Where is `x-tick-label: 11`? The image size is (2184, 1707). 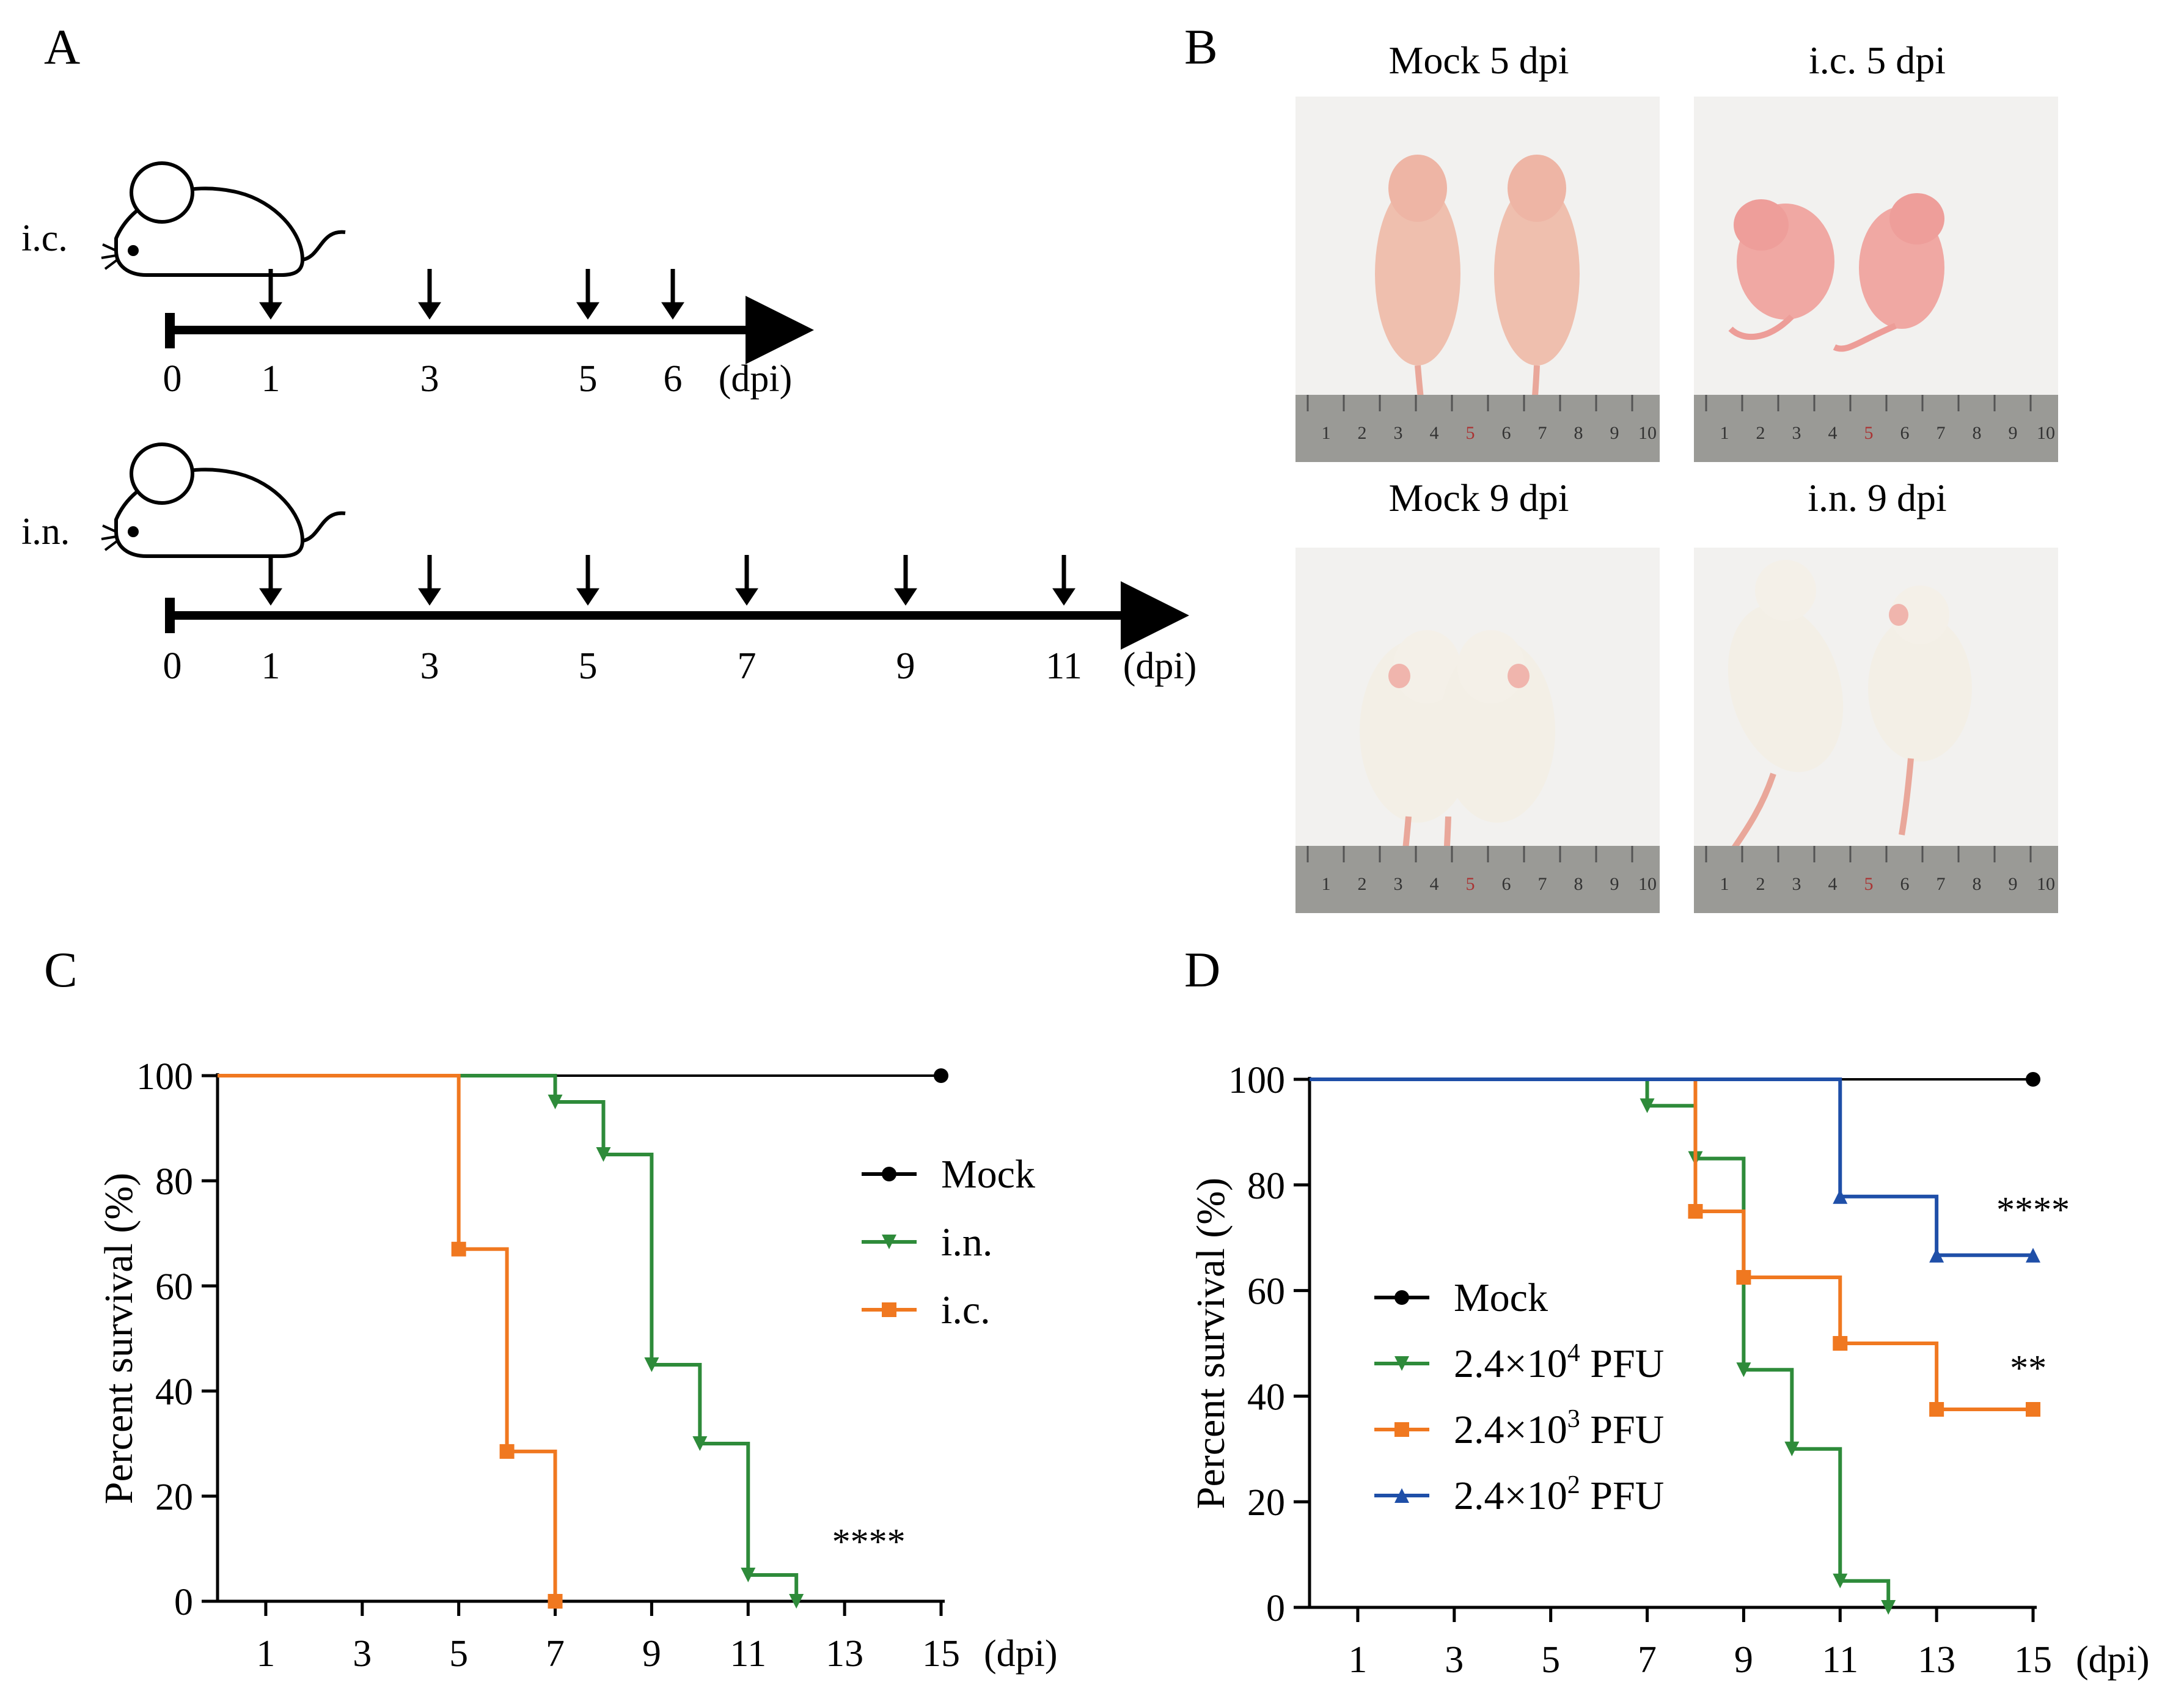 x-tick-label: 11 is located at coordinates (1840, 1660).